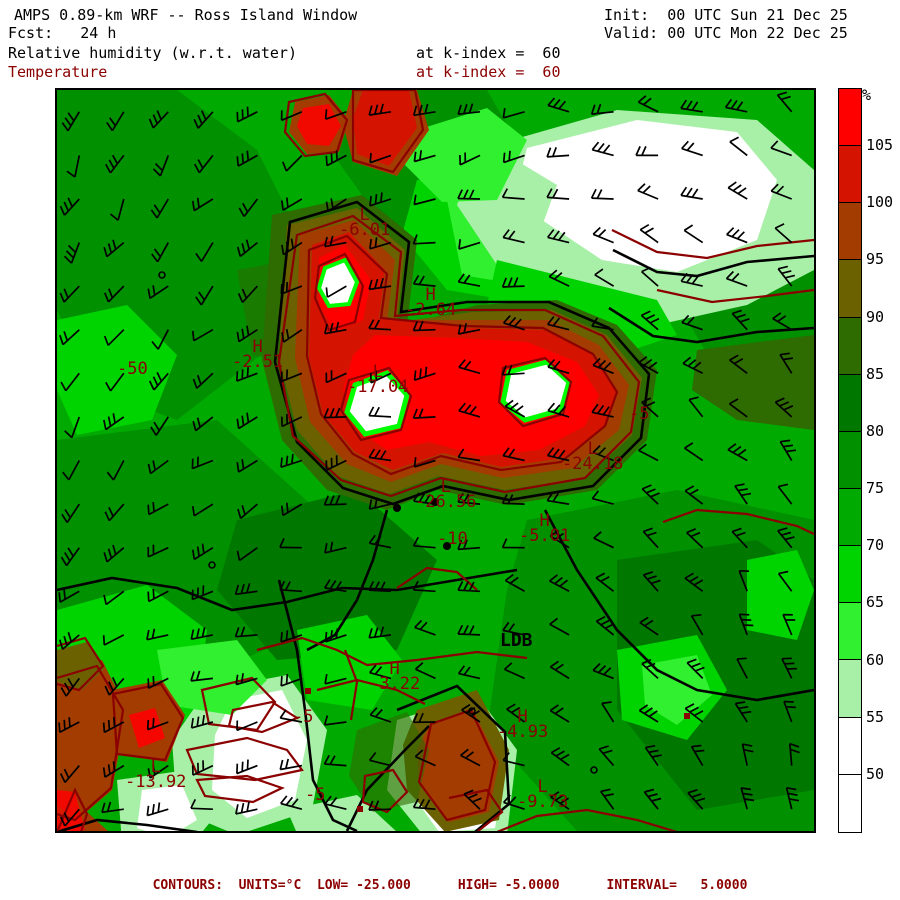  I want to click on extremum-marker: H, so click(394, 669).